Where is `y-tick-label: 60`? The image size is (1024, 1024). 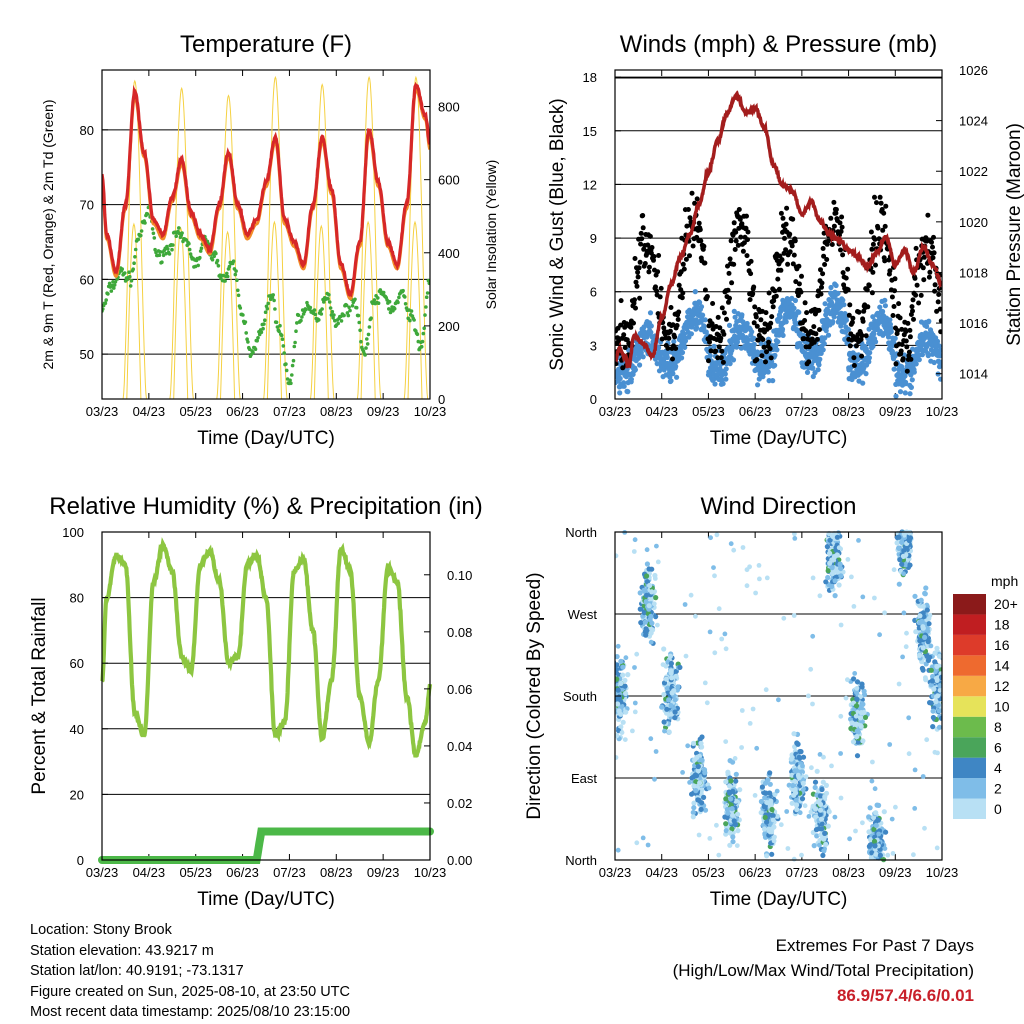 y-tick-label: 60 is located at coordinates (77, 663).